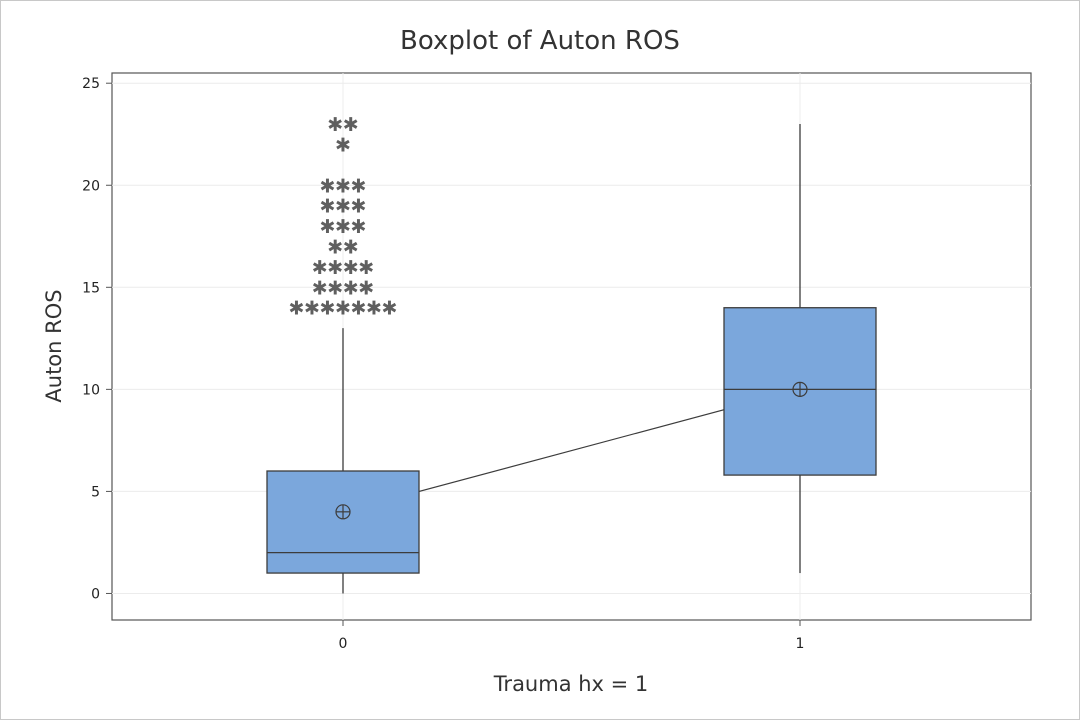 This screenshot has height=720, width=1080. I want to click on outlier-0-22-1: ✱, so click(343, 145).